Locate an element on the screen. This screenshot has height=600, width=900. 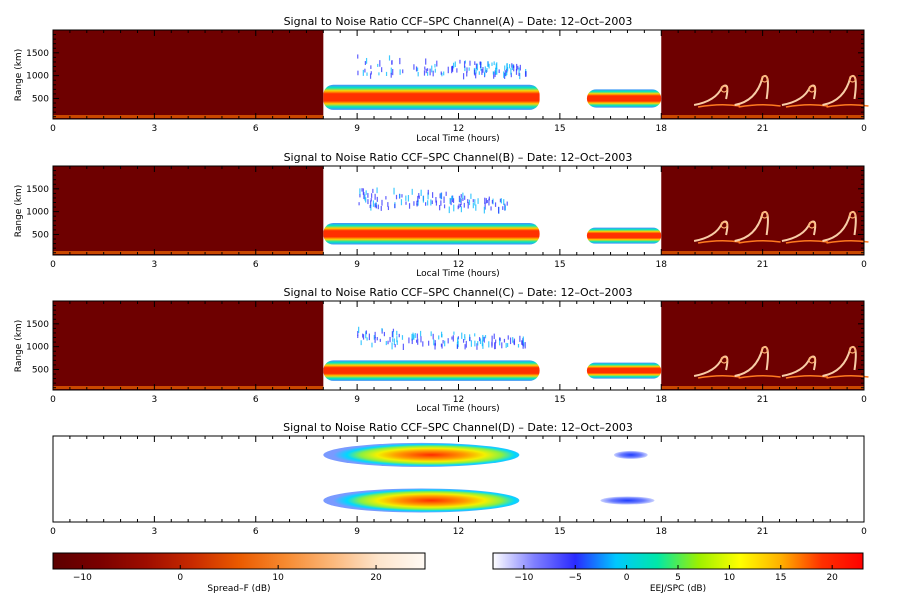
colorbar-tick-label: 0 is located at coordinates (180, 578).